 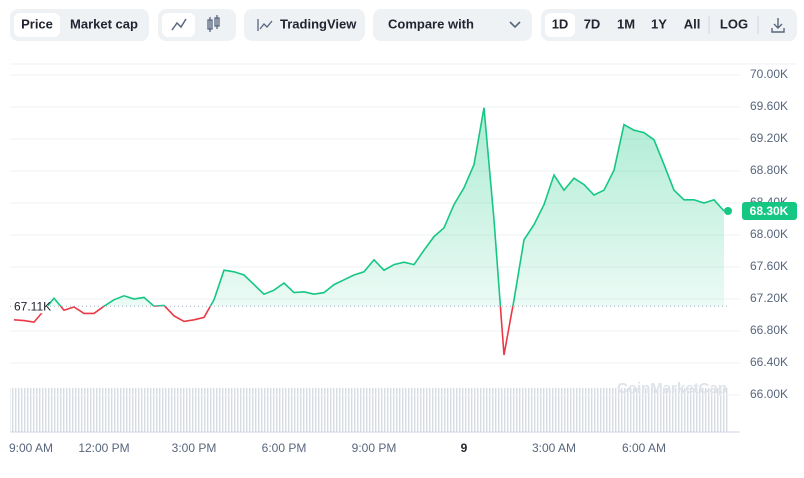 I want to click on download-button, so click(x=778, y=25).